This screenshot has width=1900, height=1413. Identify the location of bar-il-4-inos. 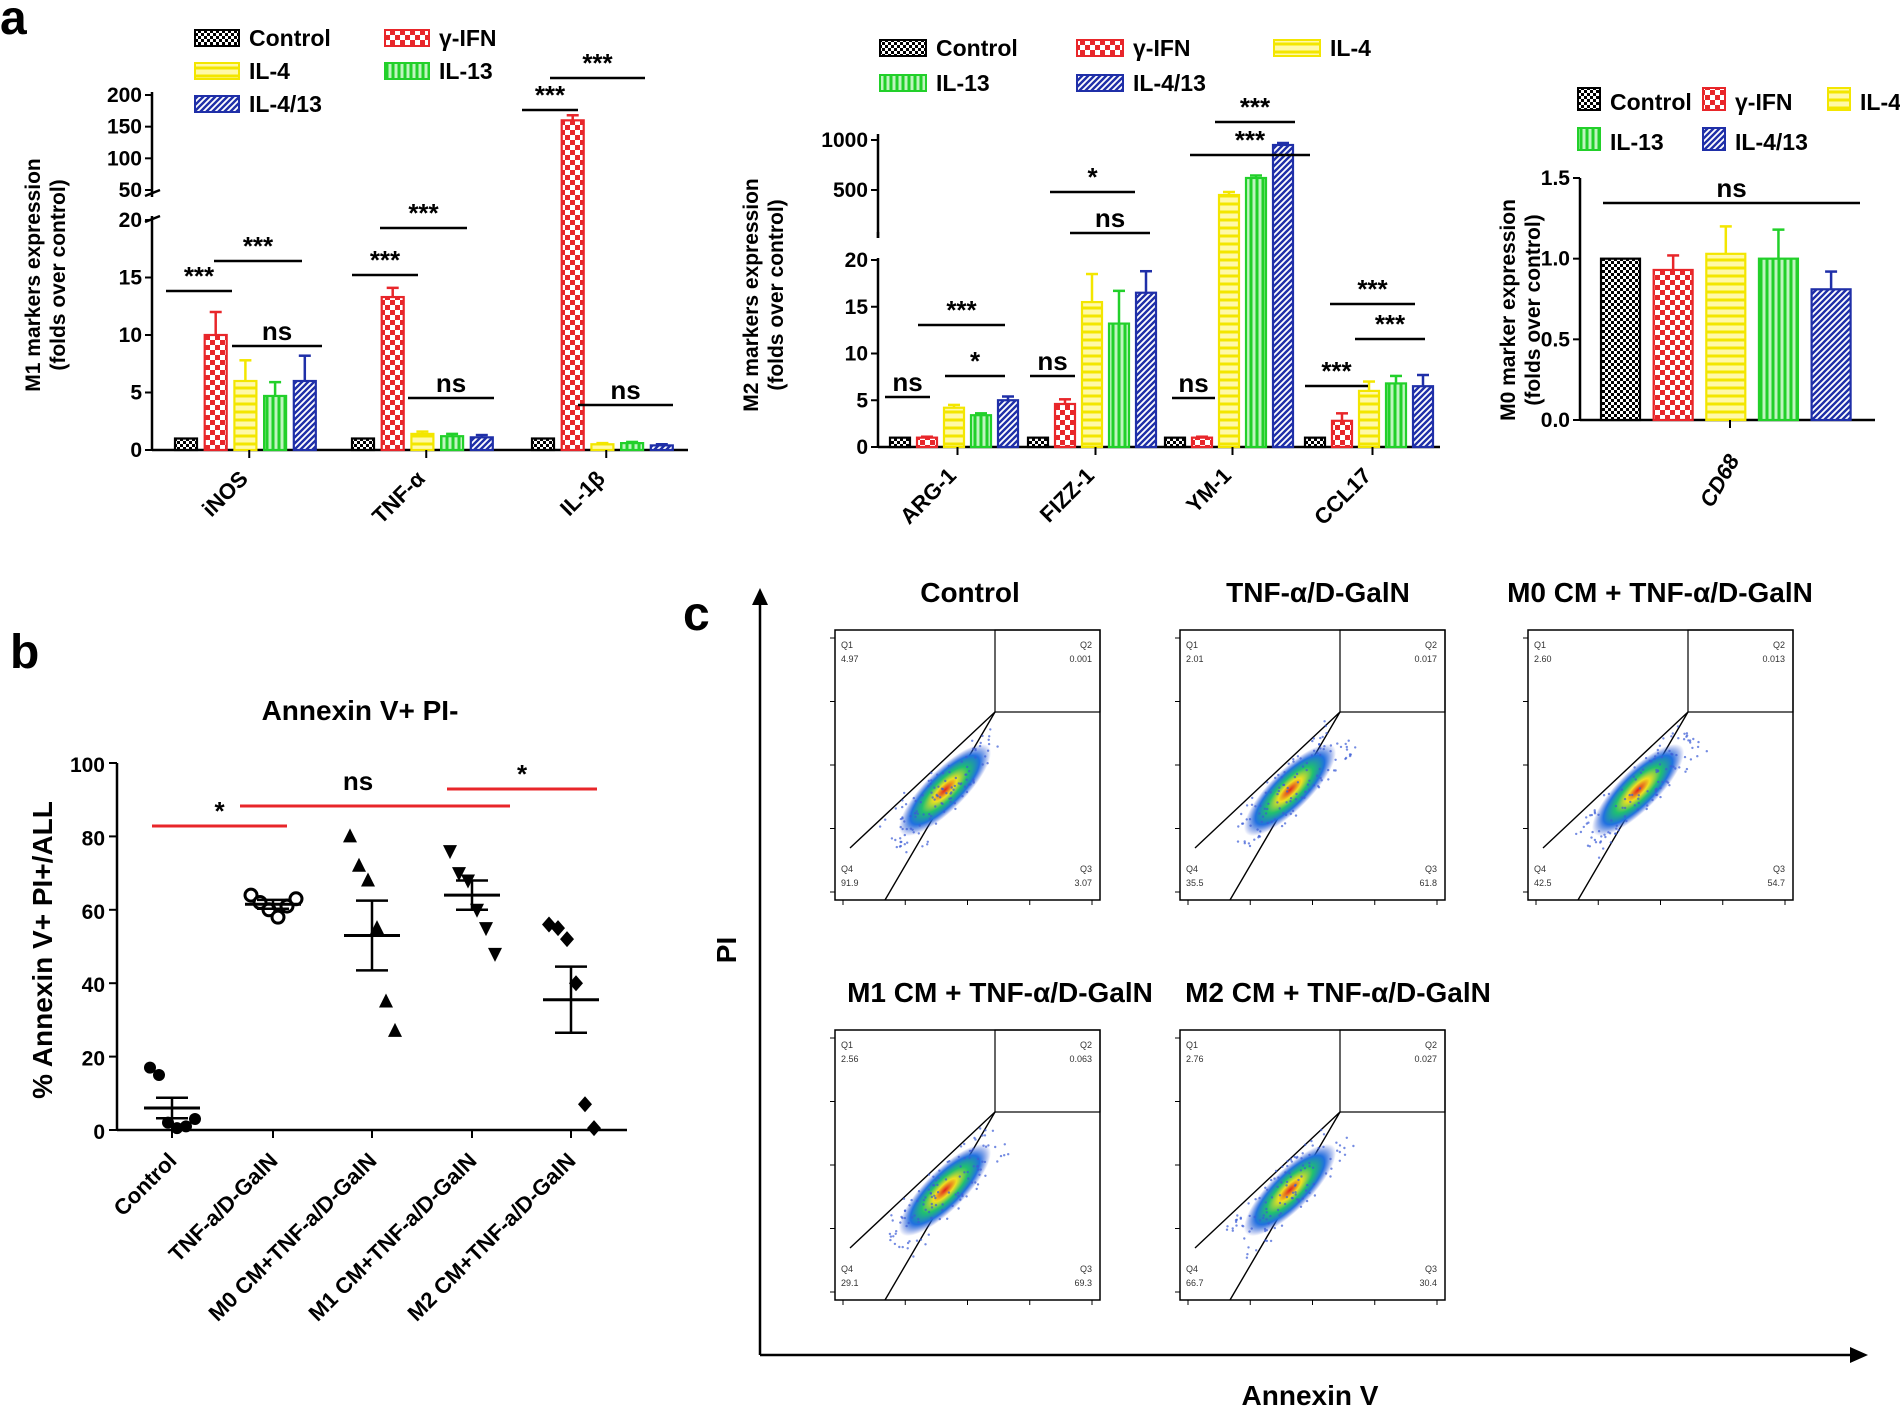
(245, 415).